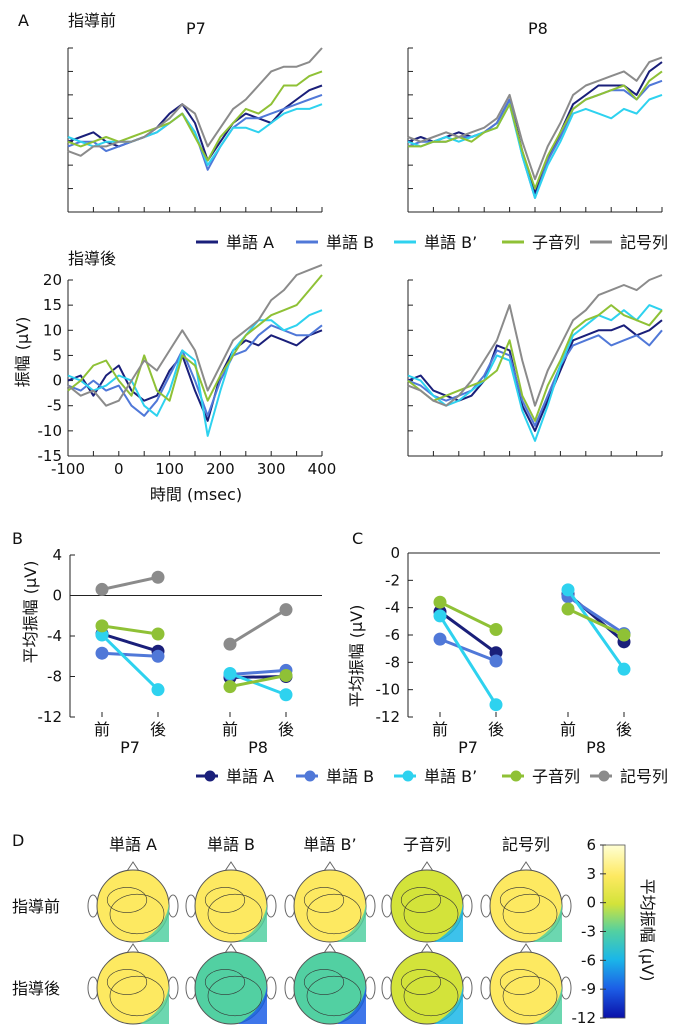 The width and height of the screenshot is (678, 1028). I want to click on y-tick-label: -5, so click(54, 406).